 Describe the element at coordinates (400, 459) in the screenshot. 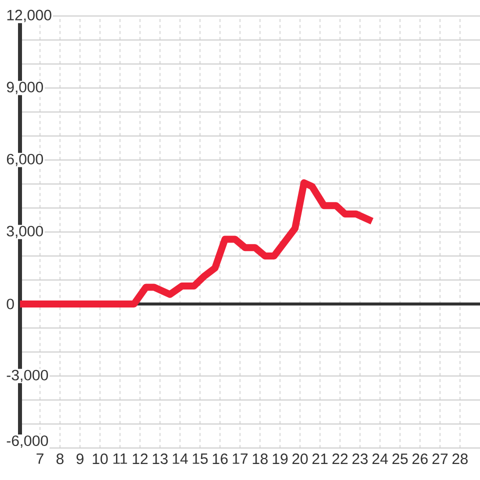

I see `x-tick-label: 25` at that location.